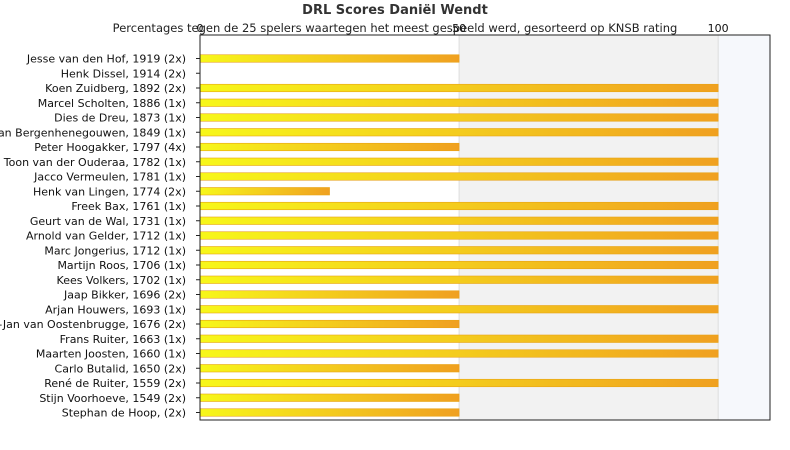 This screenshot has width=790, height=450. What do you see at coordinates (106, 59) in the screenshot?
I see `category-label: Jesse van den Hof, 1919 (2x)` at bounding box center [106, 59].